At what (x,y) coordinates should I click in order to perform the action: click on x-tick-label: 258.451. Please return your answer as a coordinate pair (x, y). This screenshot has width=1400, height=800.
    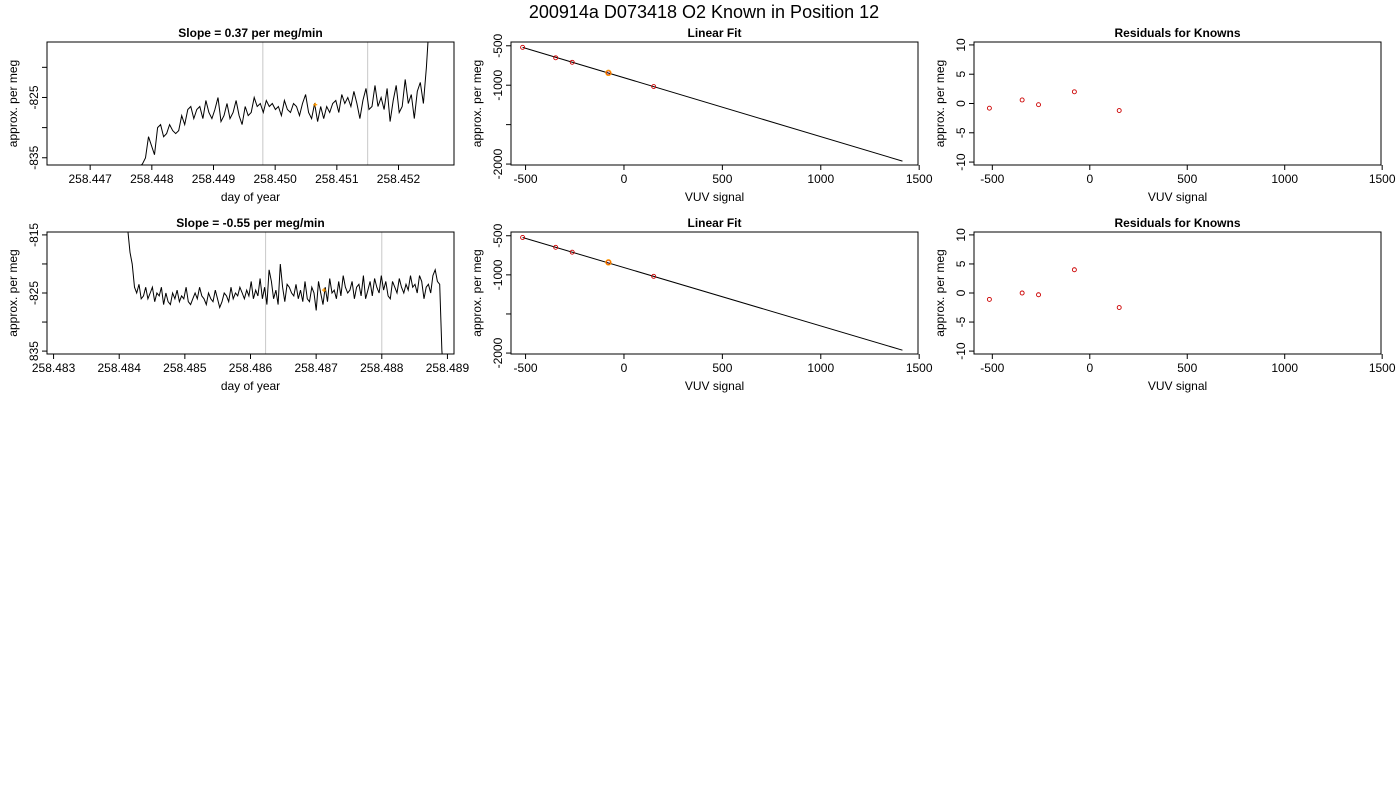
    Looking at the image, I should click on (337, 179).